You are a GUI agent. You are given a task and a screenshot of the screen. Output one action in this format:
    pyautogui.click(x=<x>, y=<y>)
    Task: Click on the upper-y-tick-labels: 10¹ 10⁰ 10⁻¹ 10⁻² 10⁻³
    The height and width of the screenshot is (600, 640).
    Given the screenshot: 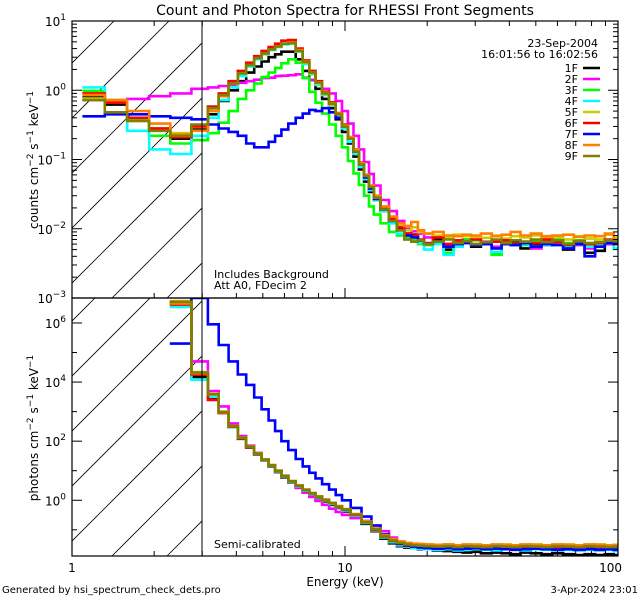 What is the action you would take?
    pyautogui.click(x=51, y=159)
    